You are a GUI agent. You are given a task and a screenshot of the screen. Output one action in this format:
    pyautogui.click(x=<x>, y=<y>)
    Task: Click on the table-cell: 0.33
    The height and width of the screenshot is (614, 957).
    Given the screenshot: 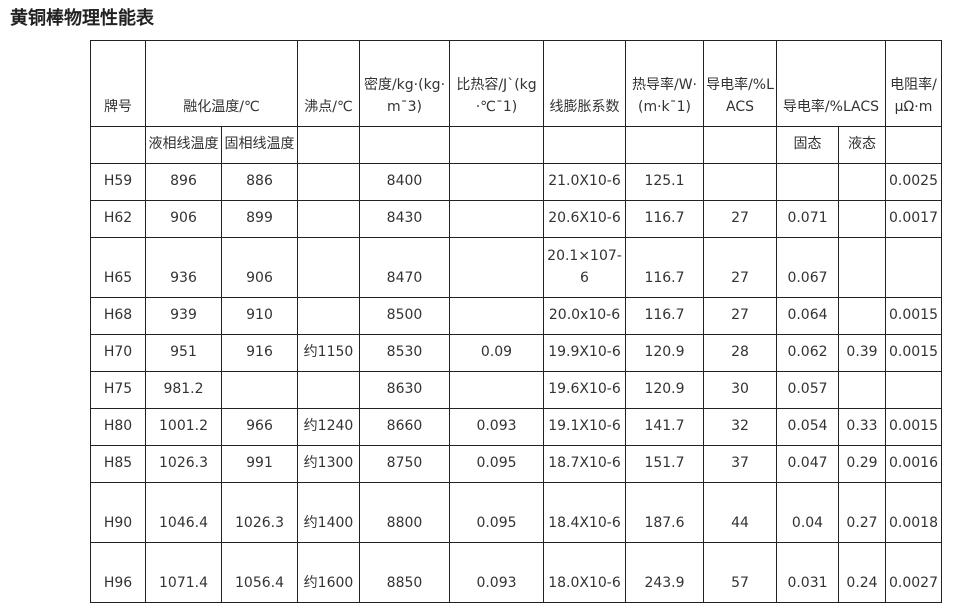 What is the action you would take?
    pyautogui.click(x=862, y=427)
    